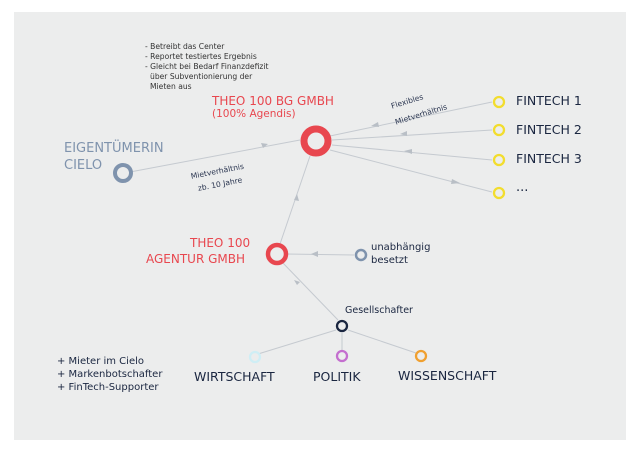  Describe the element at coordinates (412, 135) in the screenshot. I see `edge-fintech2-bg` at that location.